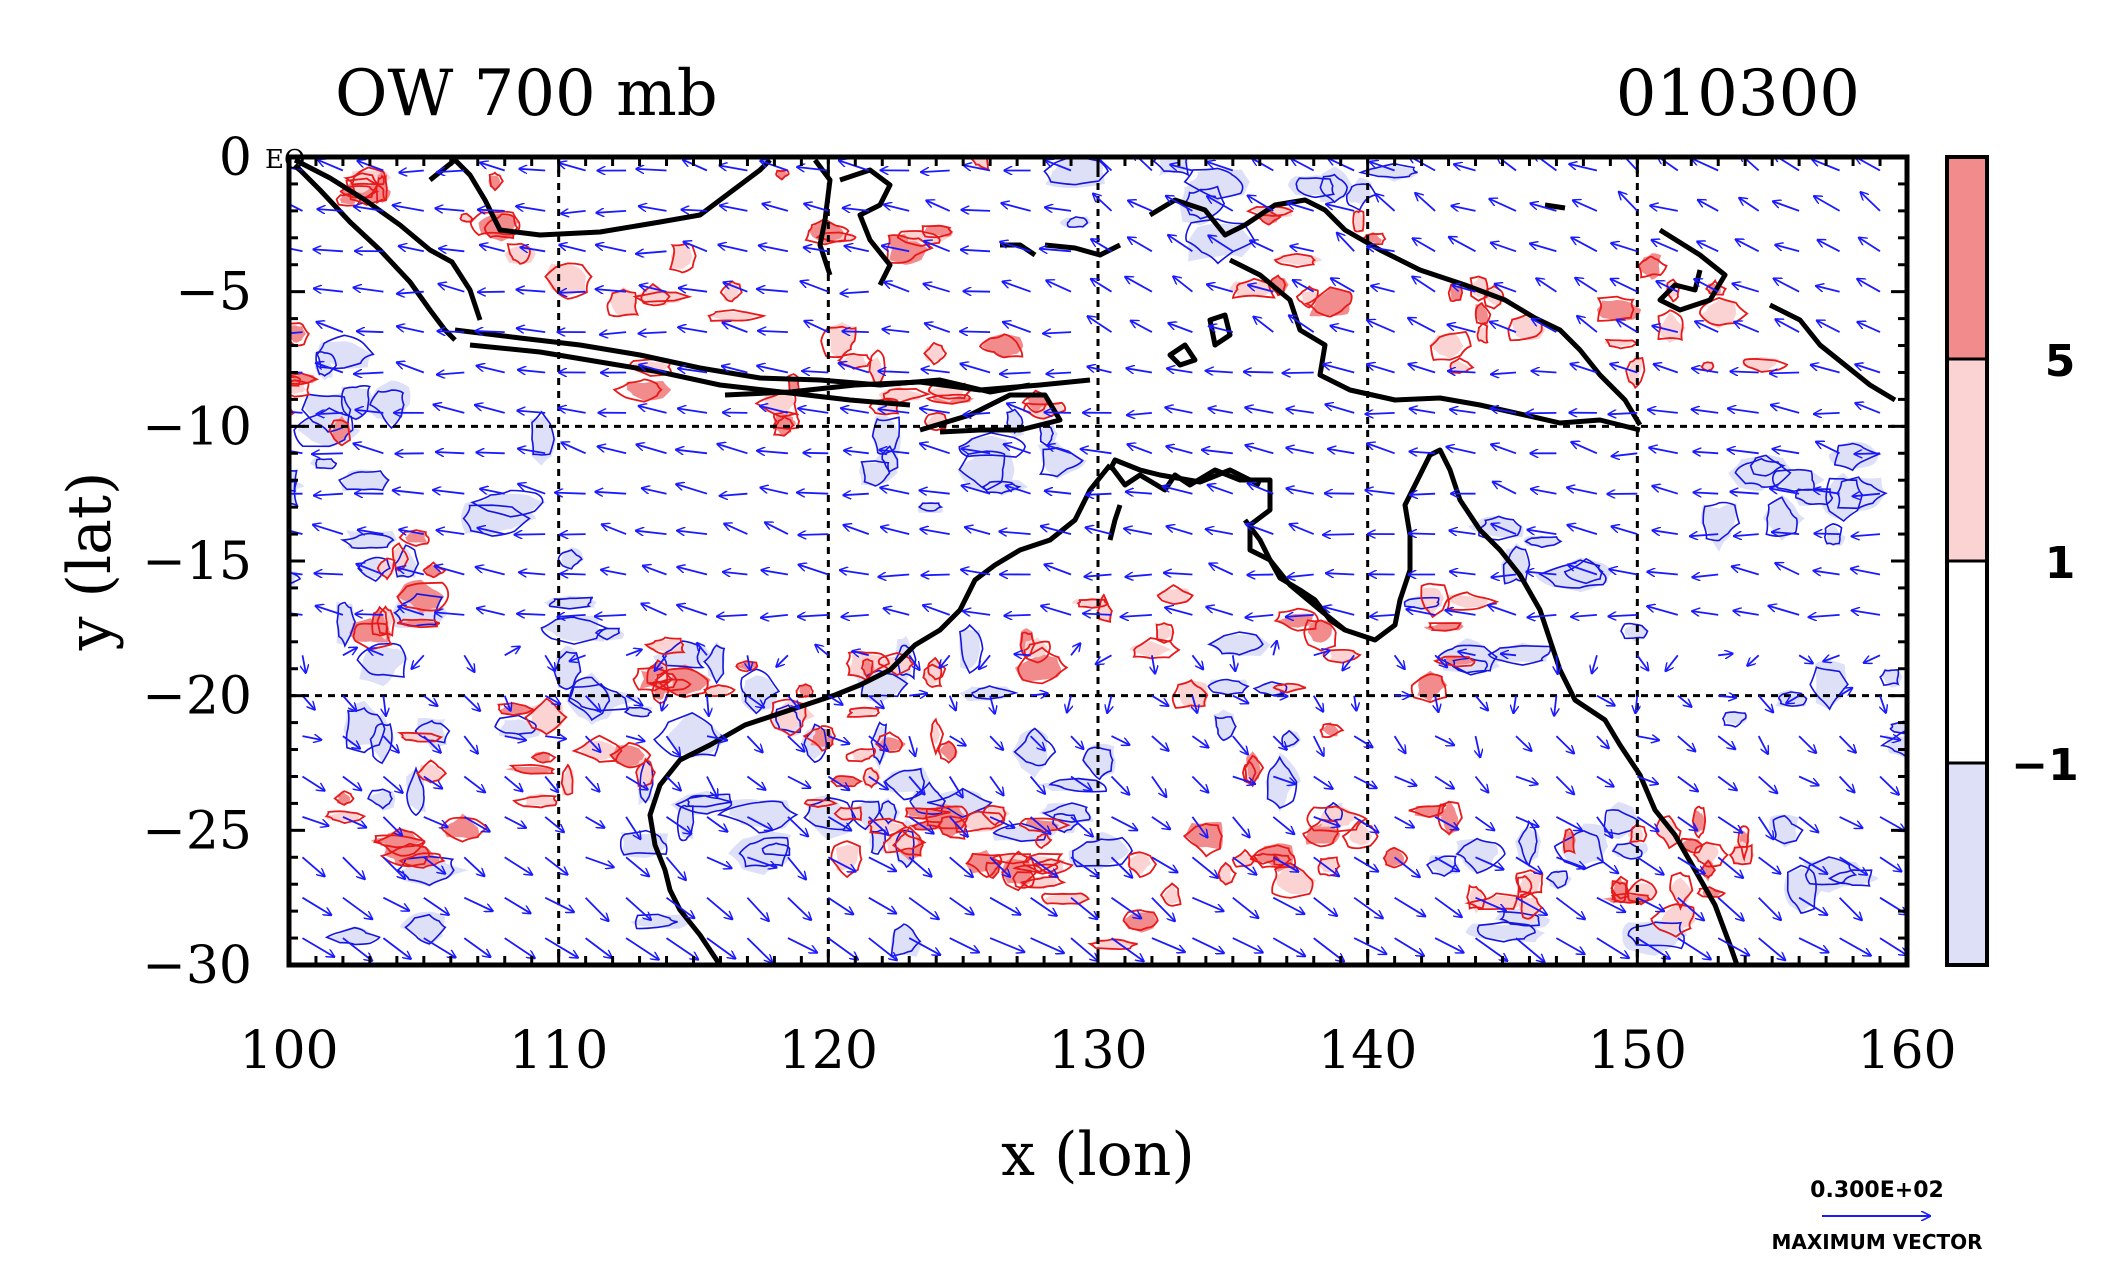 This screenshot has width=2111, height=1263. I want to click on x-tick-label: 120, so click(828, 1051).